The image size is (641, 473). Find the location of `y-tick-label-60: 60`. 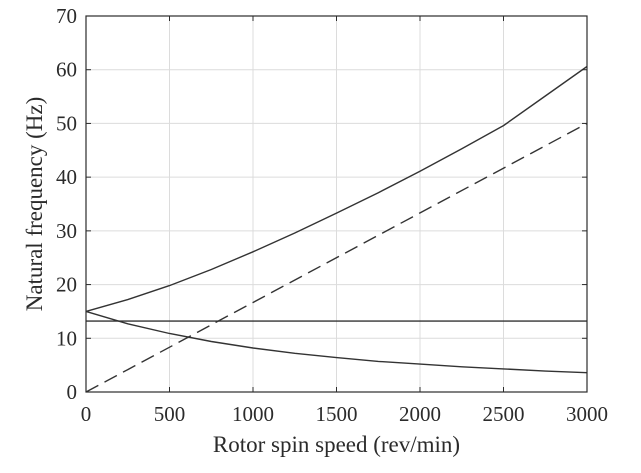

y-tick-label-60: 60 is located at coordinates (66, 70).